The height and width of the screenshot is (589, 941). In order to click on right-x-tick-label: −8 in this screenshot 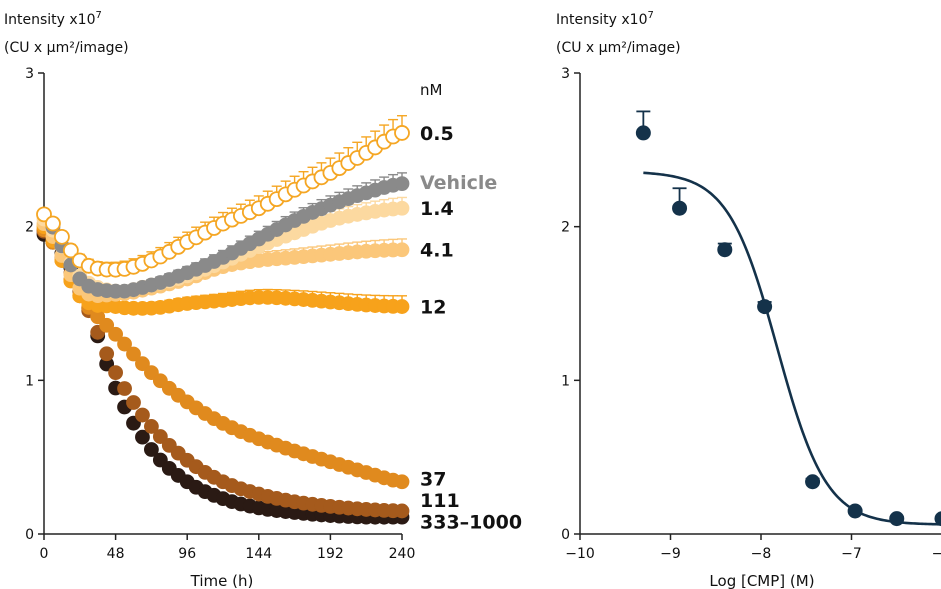, I will do `click(761, 554)`.